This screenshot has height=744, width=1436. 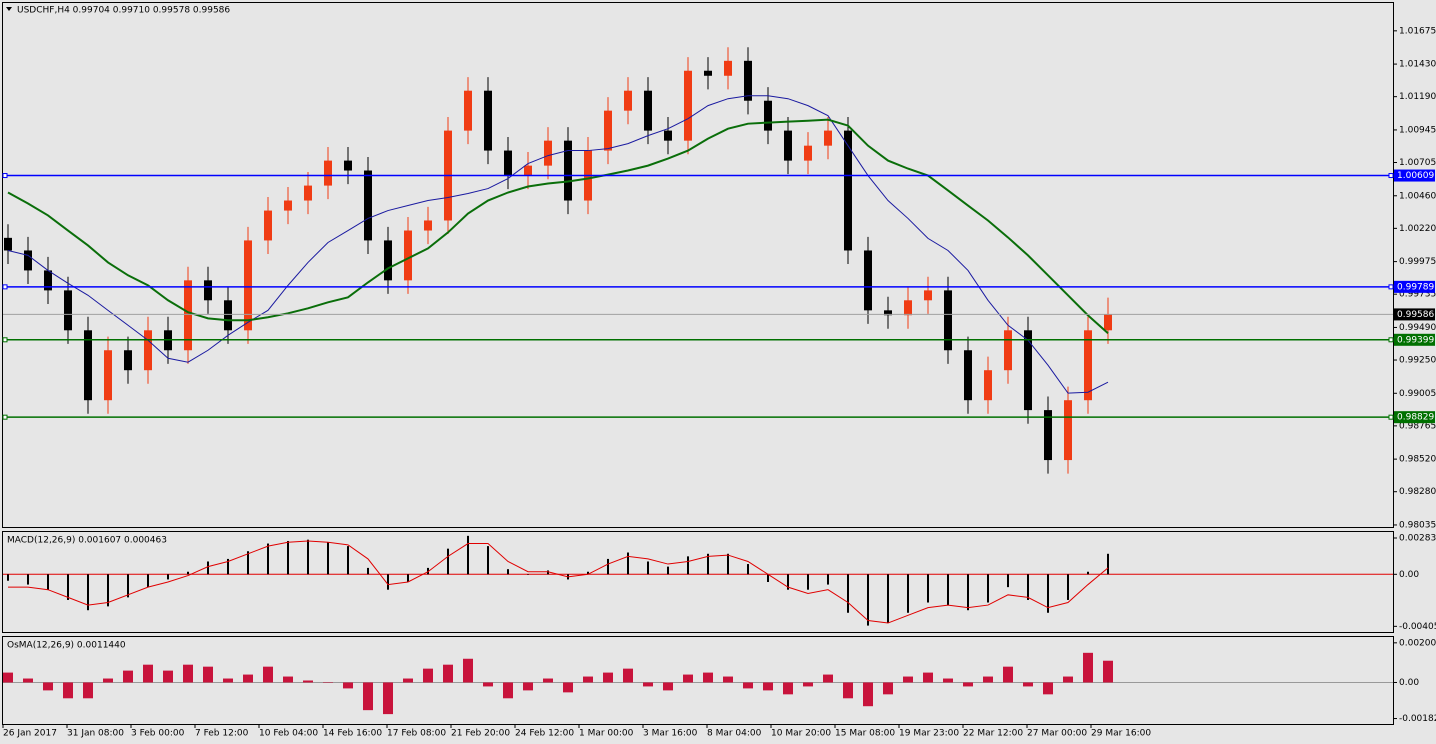 What do you see at coordinates (30, 734) in the screenshot?
I see `x-tick-label: 26 Jan 2017` at bounding box center [30, 734].